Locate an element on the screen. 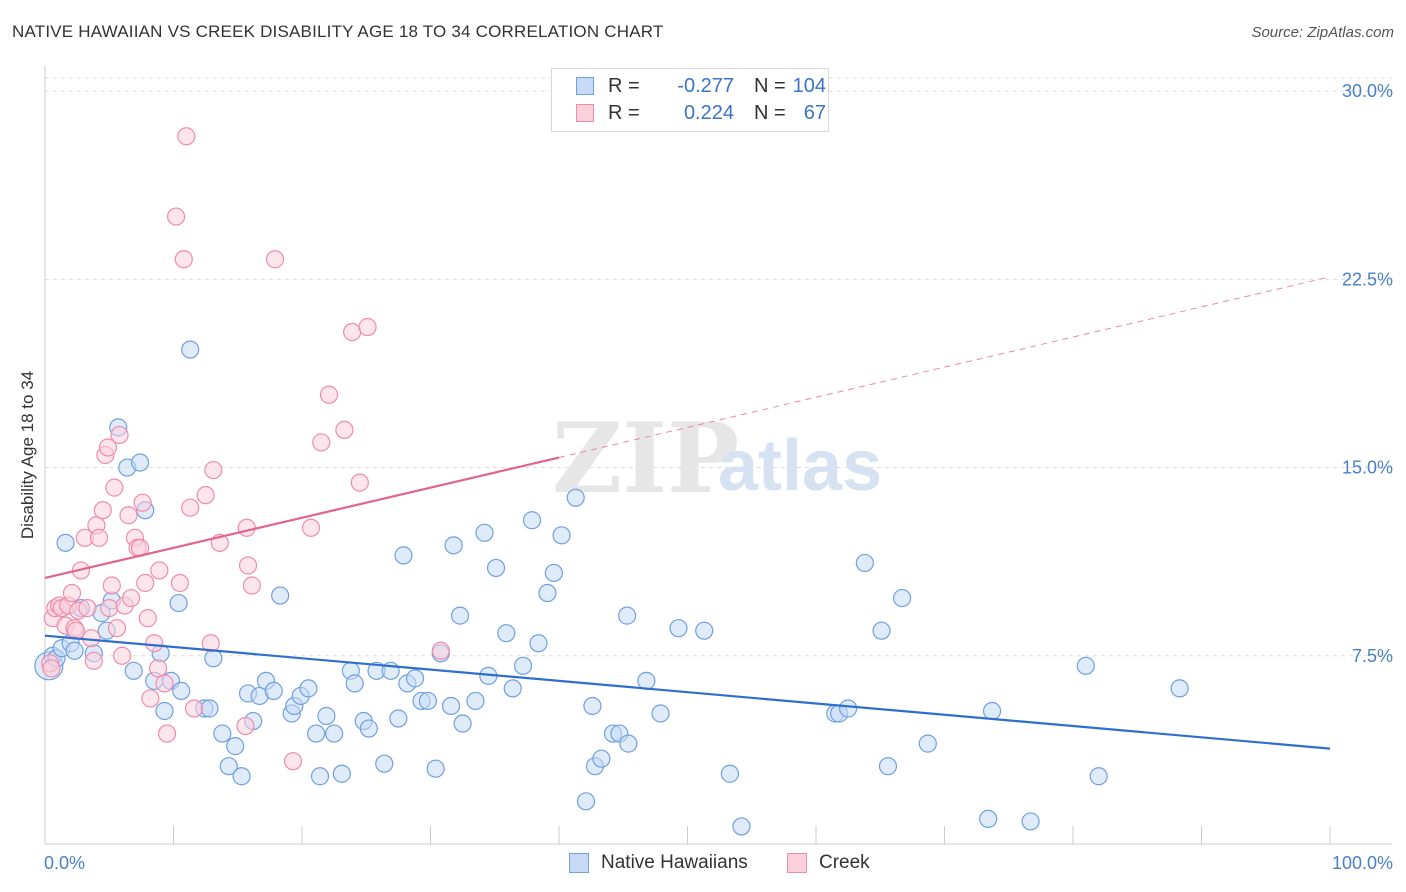 The width and height of the screenshot is (1406, 892). legend-label: Native Hawaiians is located at coordinates (674, 862).